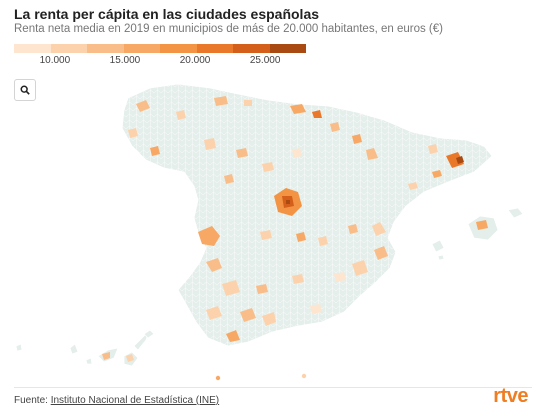  I want to click on zoom-button, so click(25, 90).